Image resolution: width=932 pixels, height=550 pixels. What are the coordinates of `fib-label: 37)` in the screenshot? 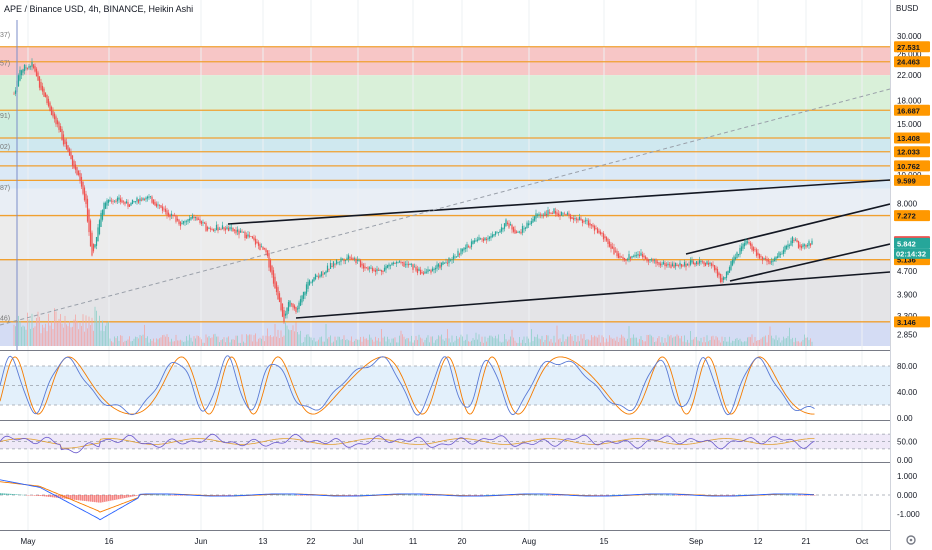 It's located at (5, 35).